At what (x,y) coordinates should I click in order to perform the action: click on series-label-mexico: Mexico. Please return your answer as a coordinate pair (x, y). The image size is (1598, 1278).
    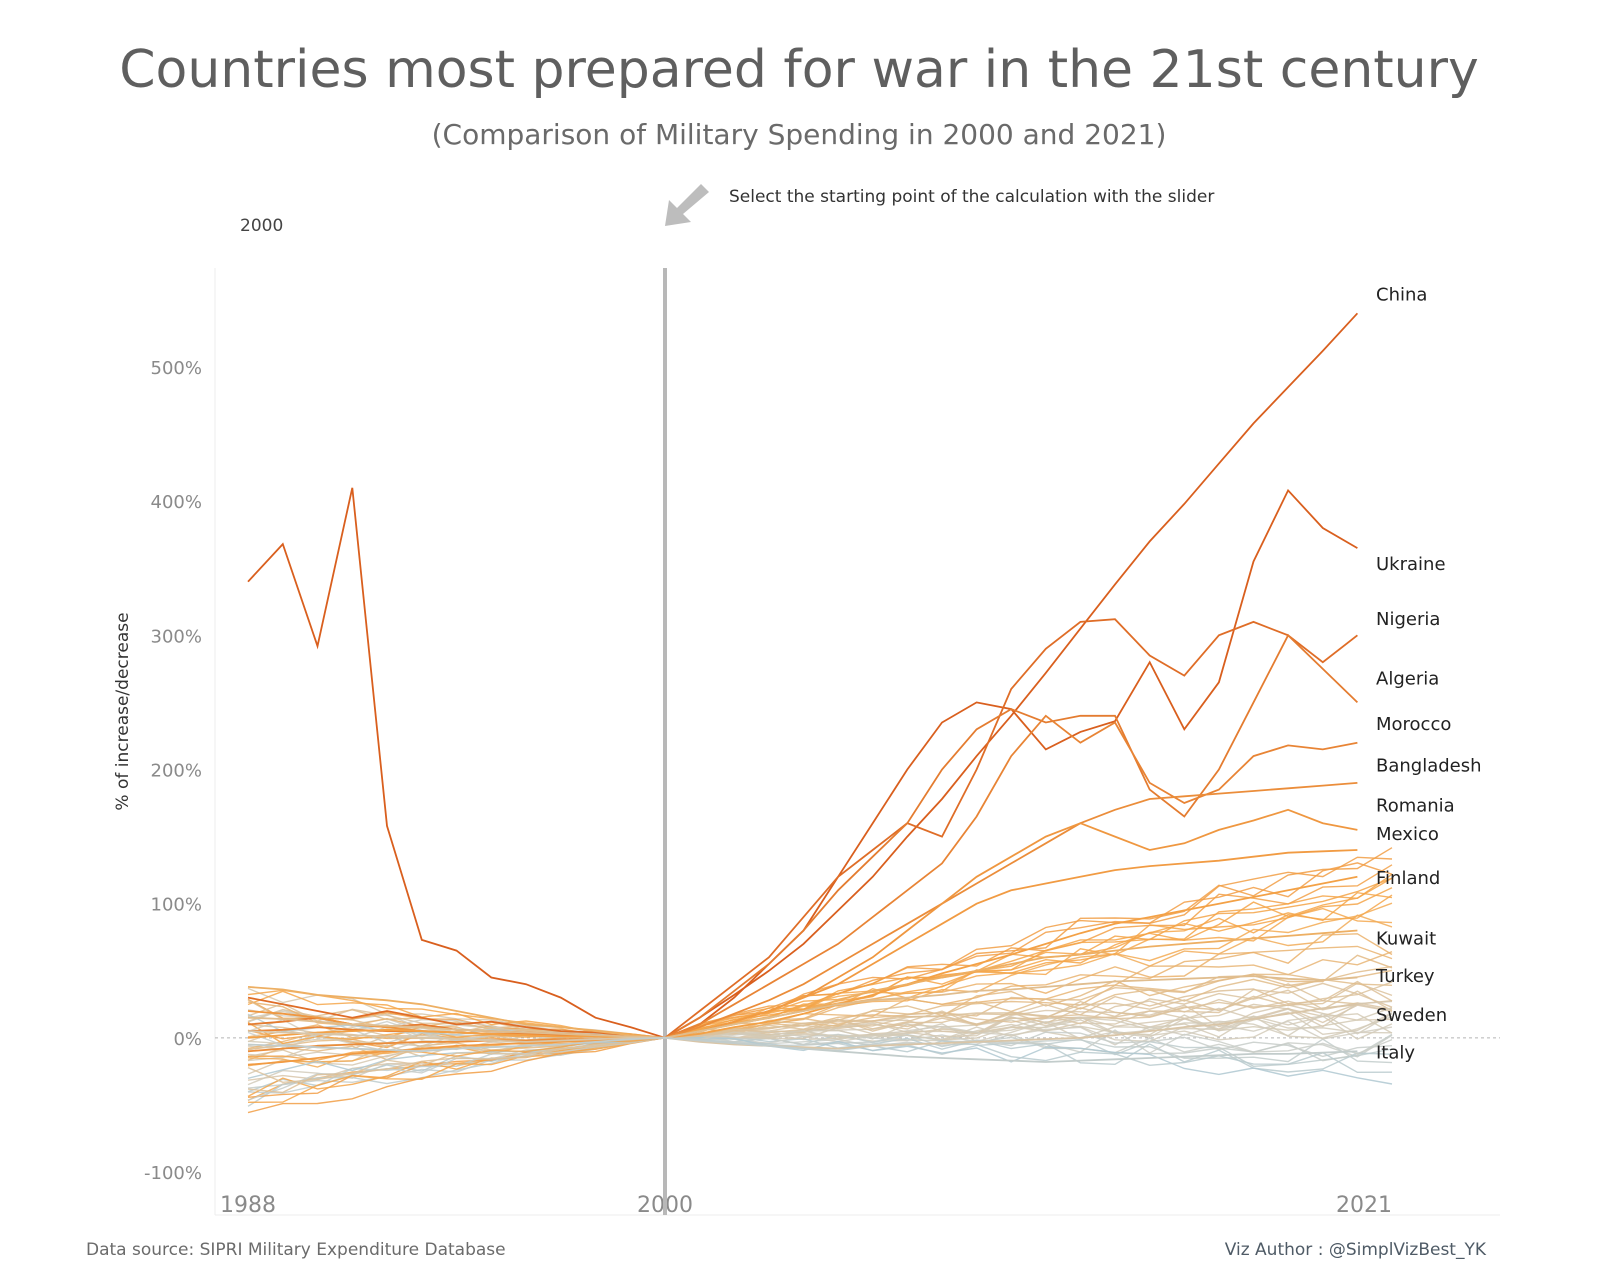
    Looking at the image, I should click on (1407, 834).